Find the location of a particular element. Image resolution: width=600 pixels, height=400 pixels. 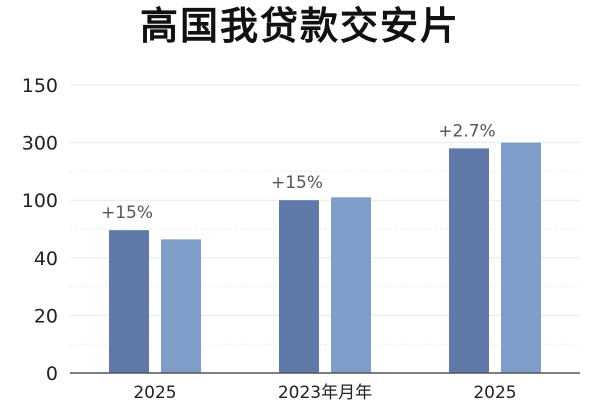

y-tick-label: 300 is located at coordinates (40, 144).